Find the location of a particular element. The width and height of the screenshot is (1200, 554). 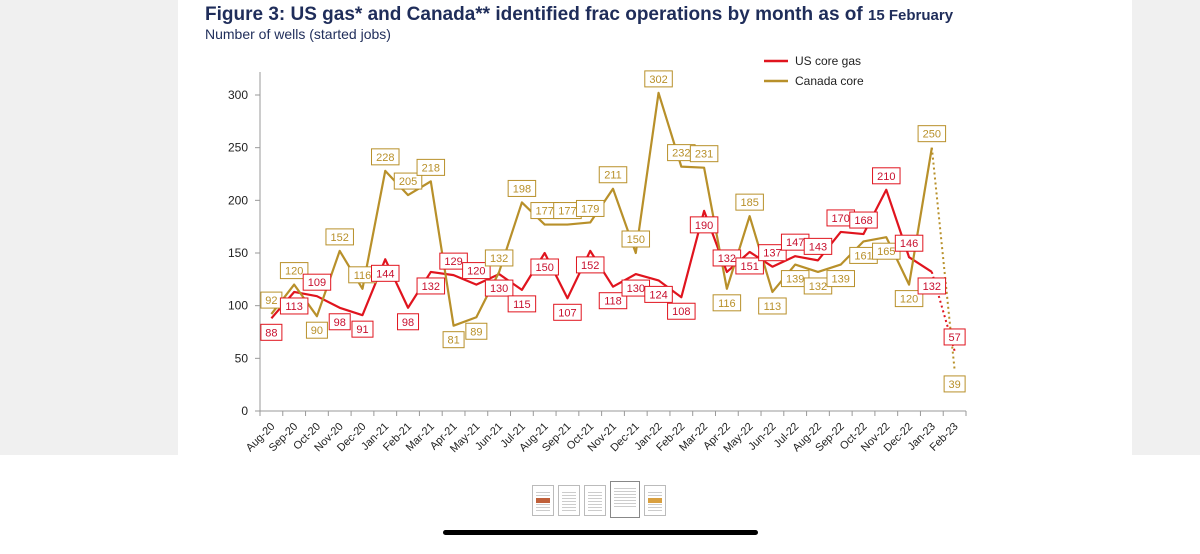

label-text: 116 is located at coordinates (363, 276).